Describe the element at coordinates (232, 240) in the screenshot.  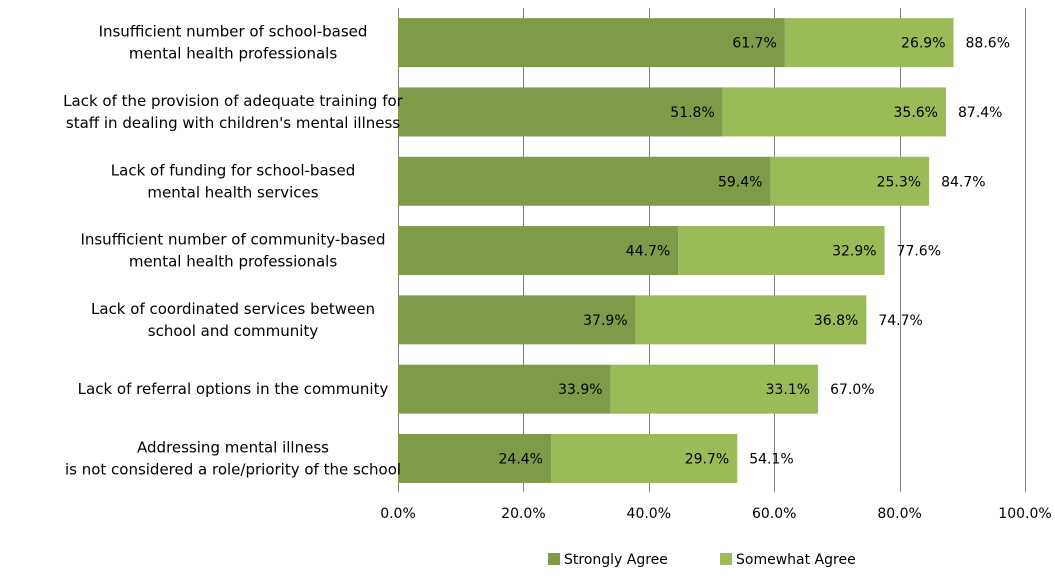
I see `category-label: Insufficient number of community-based` at that location.